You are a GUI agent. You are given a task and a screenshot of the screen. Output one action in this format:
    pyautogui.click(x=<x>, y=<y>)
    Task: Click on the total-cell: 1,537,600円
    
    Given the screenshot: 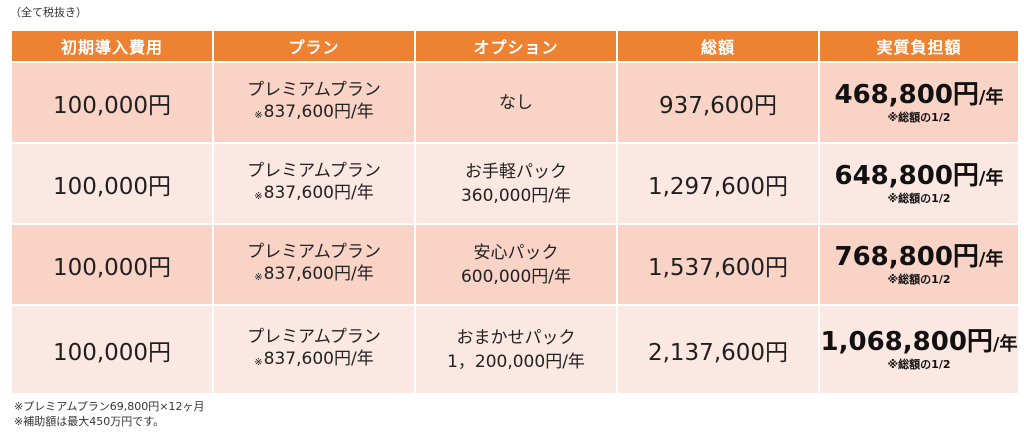 What is the action you would take?
    pyautogui.click(x=718, y=264)
    